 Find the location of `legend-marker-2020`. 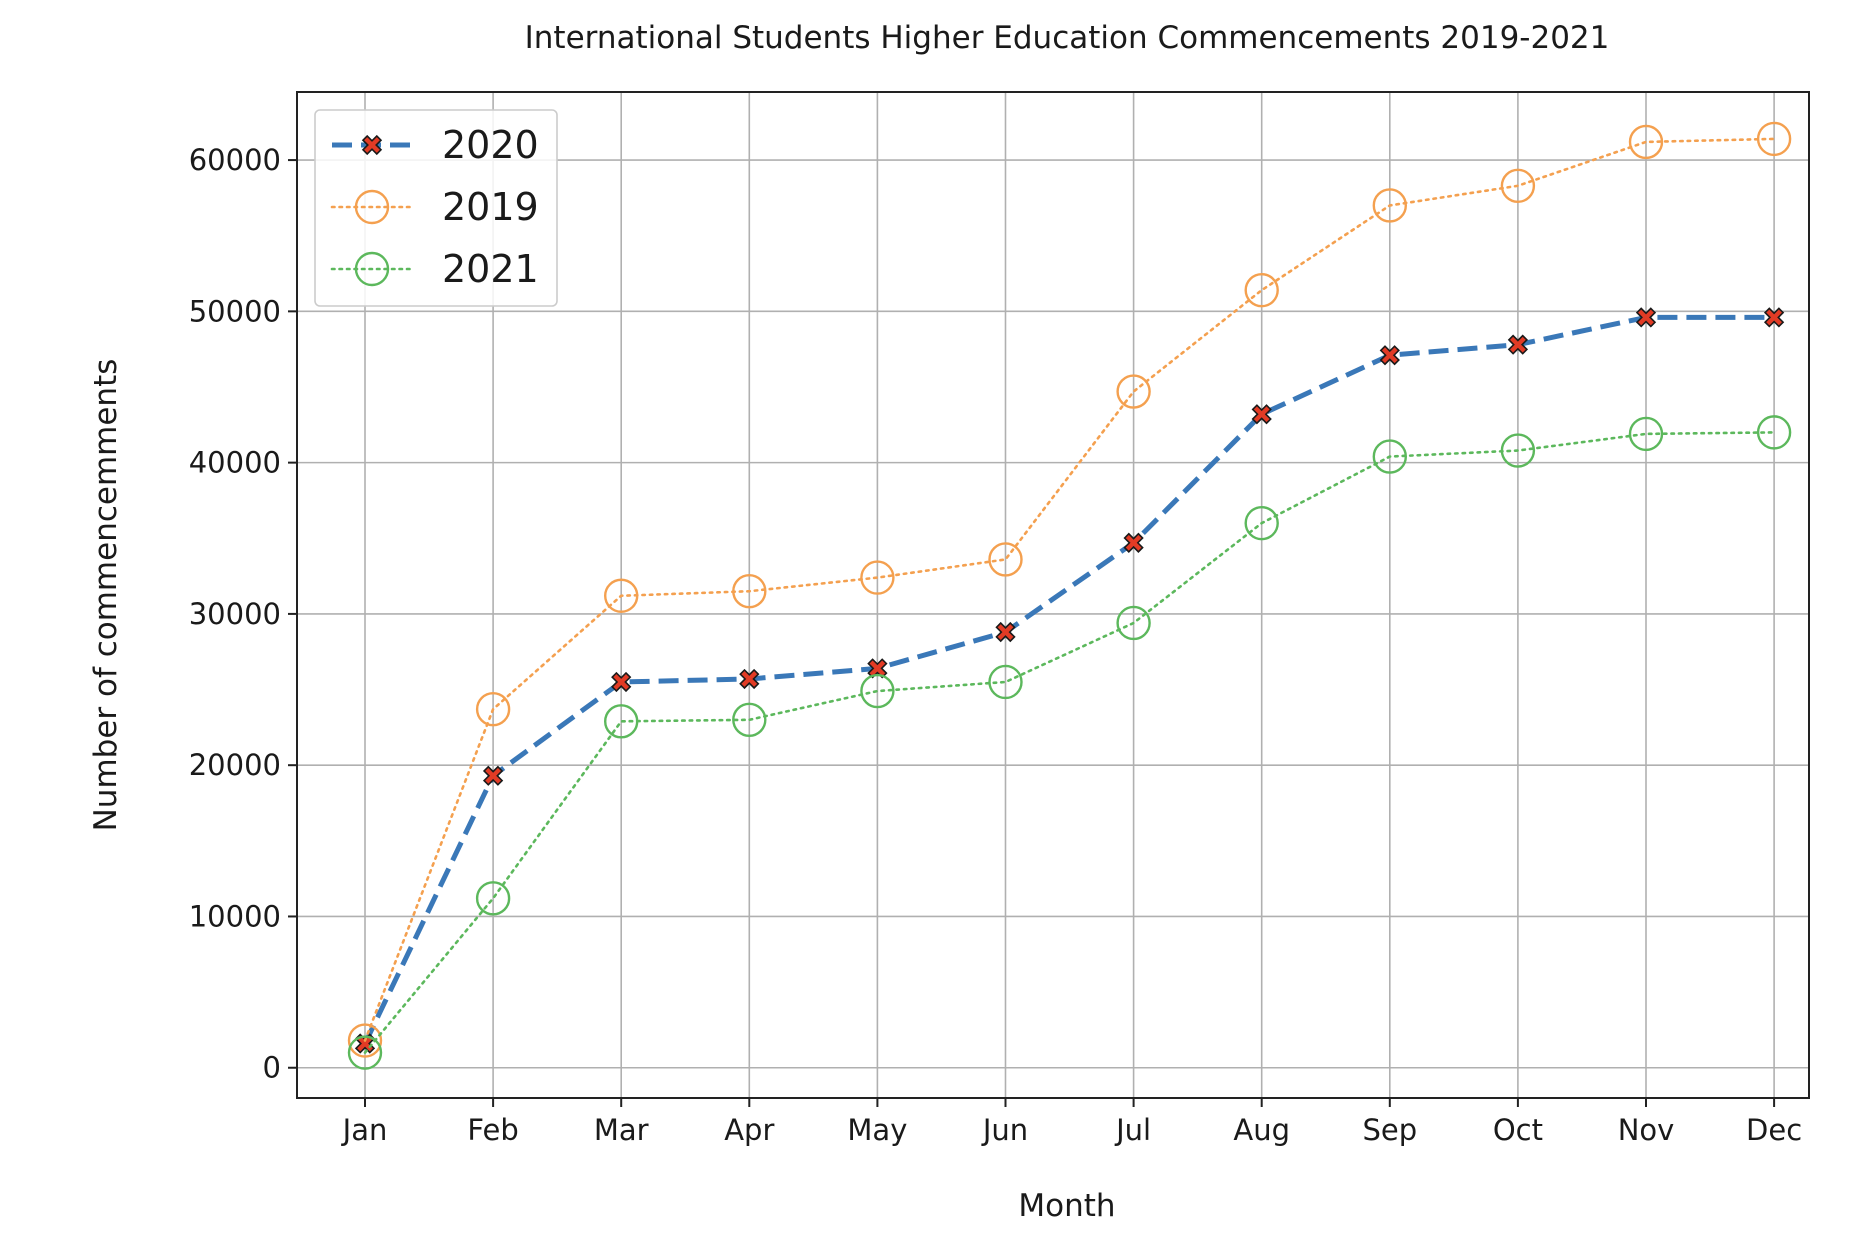

legend-marker-2020 is located at coordinates (372, 145).